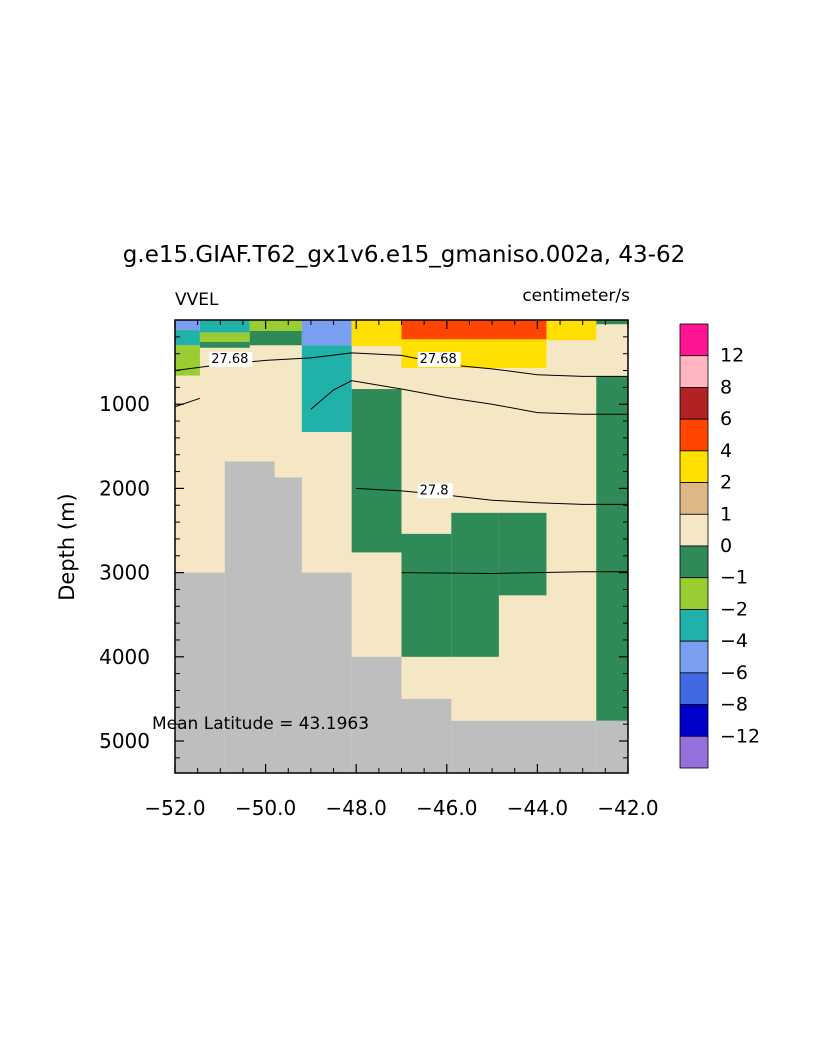 This screenshot has width=818, height=1055. I want to click on contour-label: 27.8, so click(434, 490).